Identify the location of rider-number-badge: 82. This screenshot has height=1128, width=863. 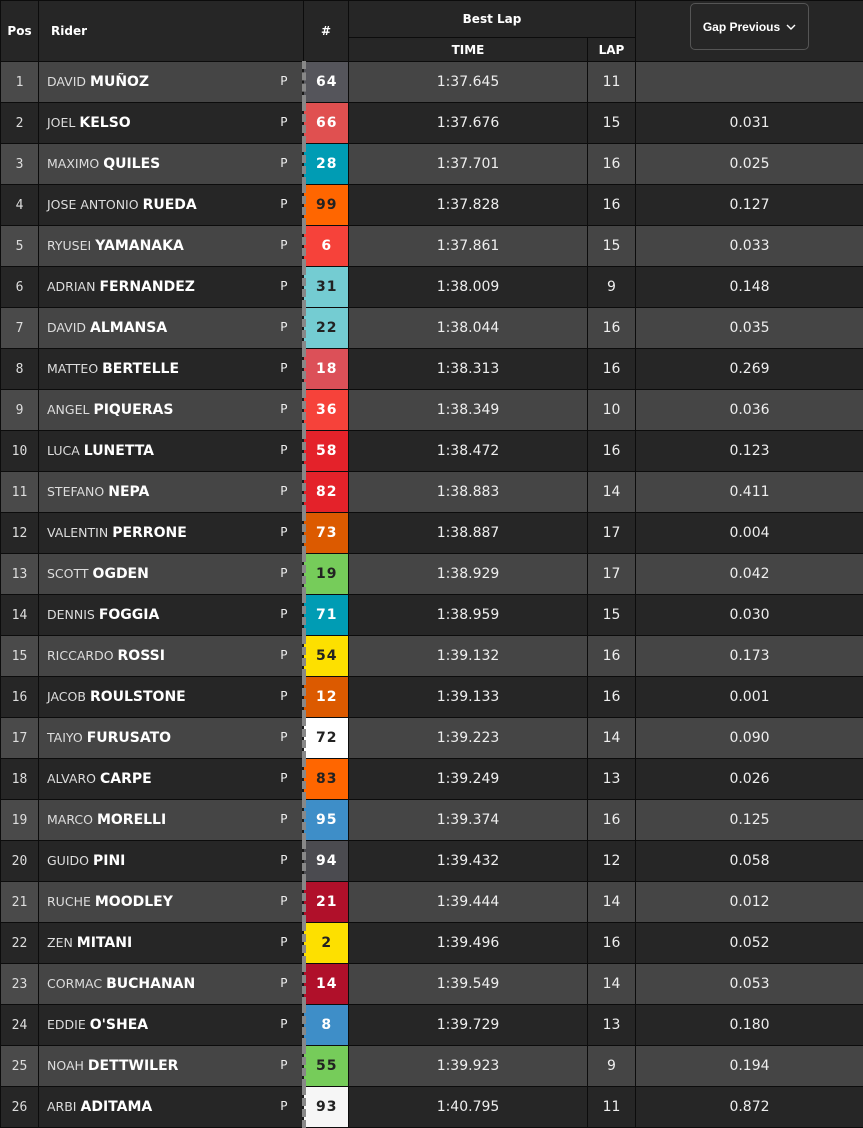
(326, 492).